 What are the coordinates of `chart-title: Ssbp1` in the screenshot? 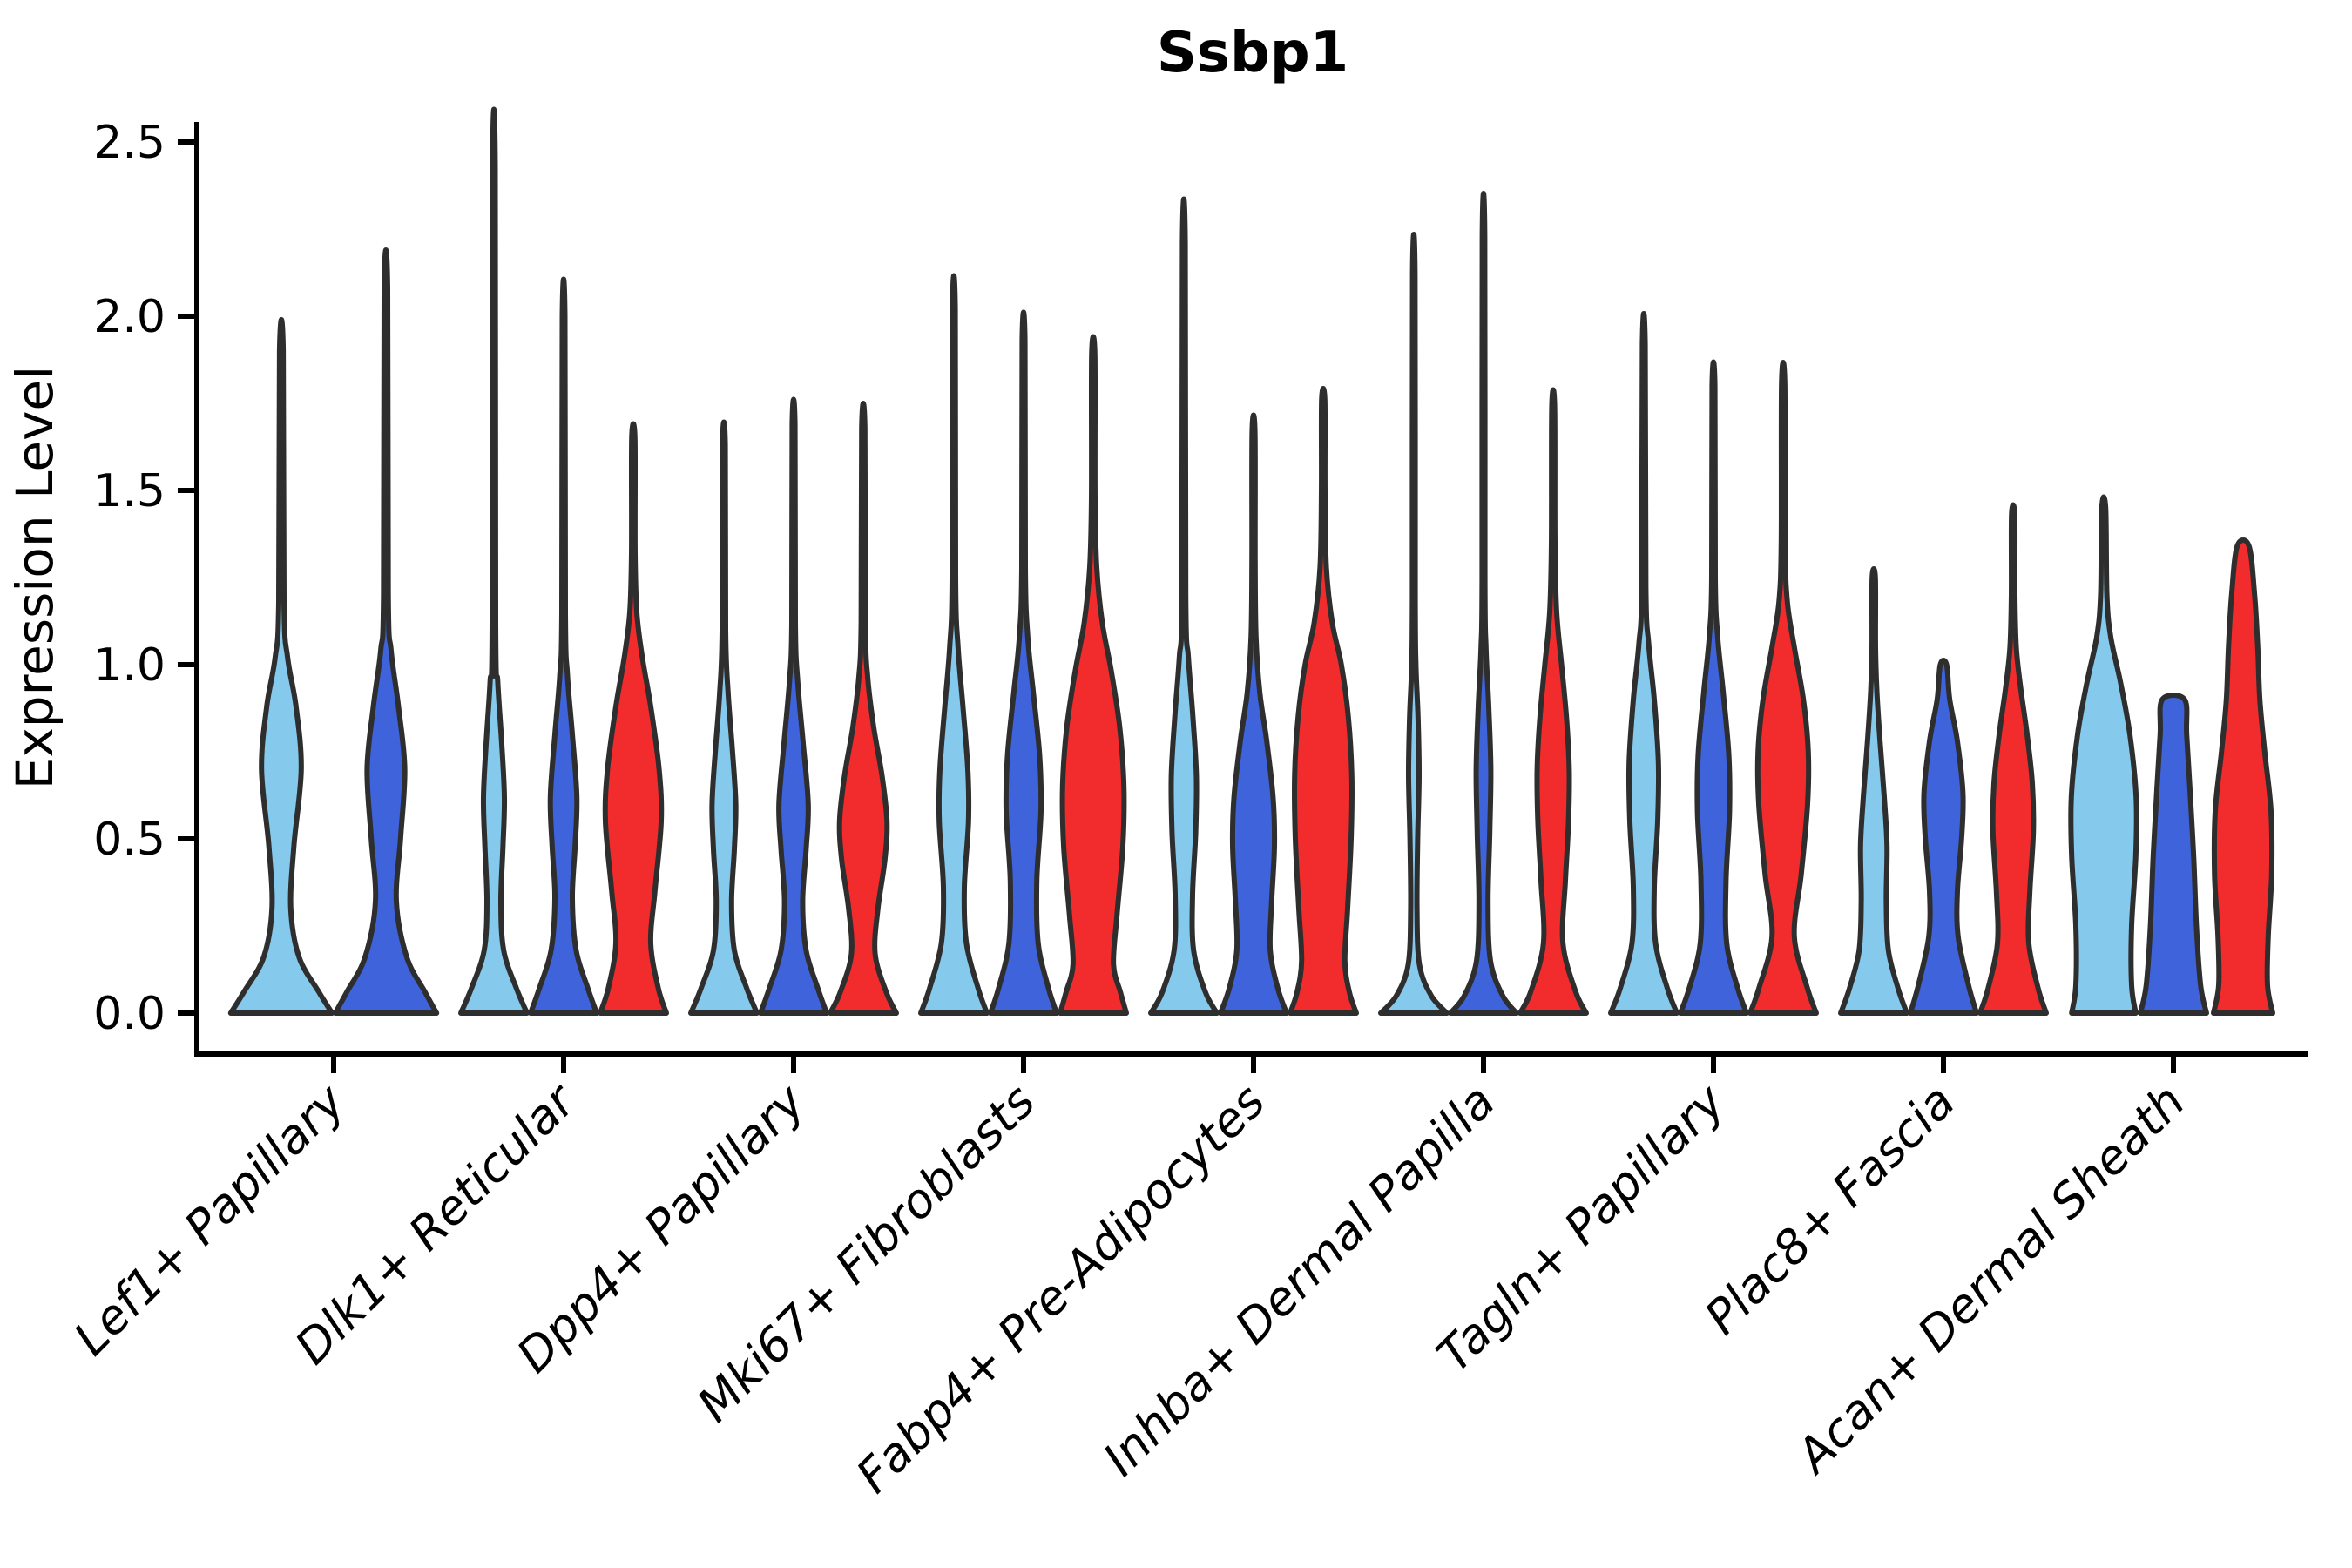 It's located at (1252, 53).